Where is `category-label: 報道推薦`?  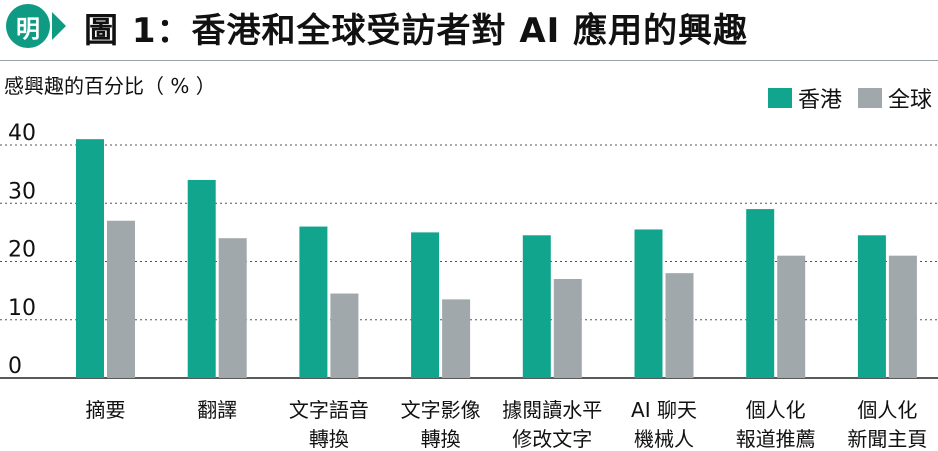
category-label: 報道推薦 is located at coordinates (776, 439).